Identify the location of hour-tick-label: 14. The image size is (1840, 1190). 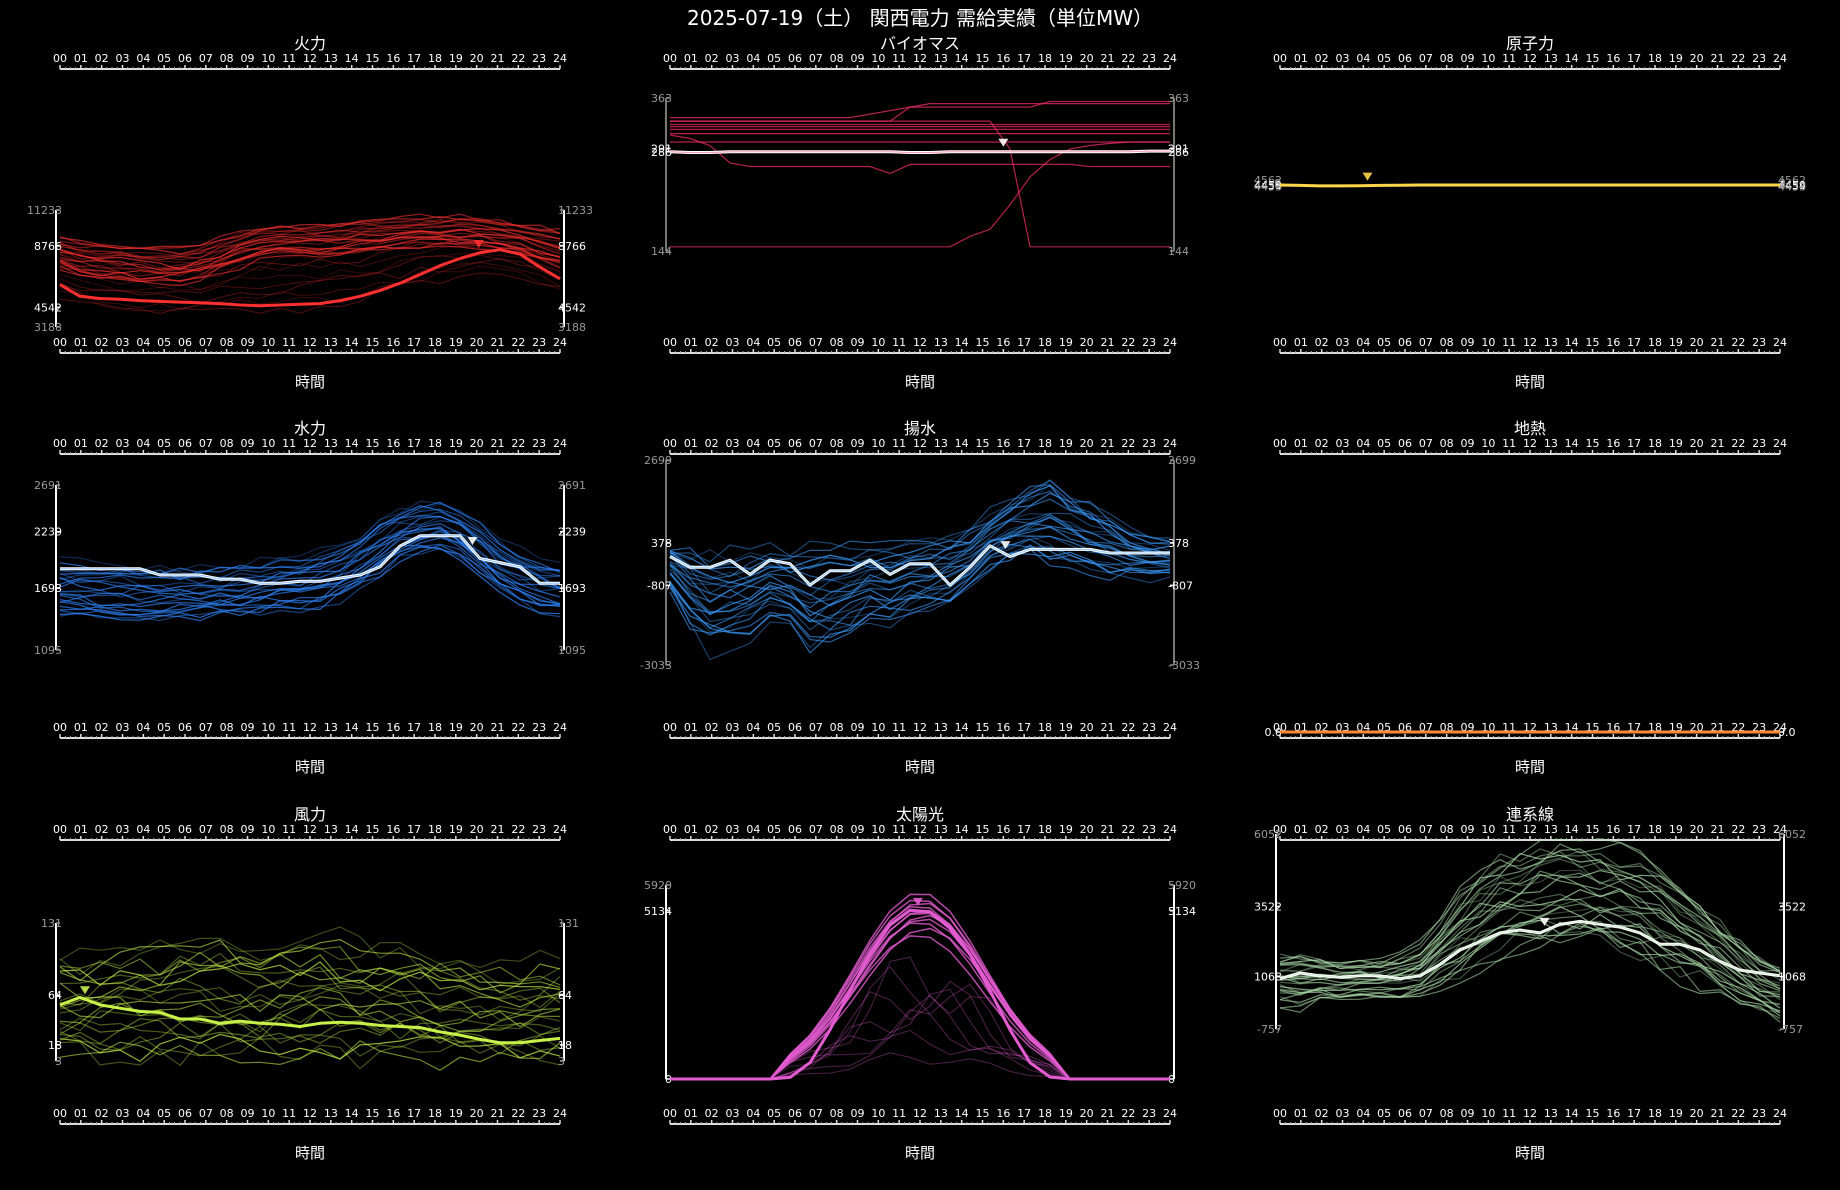
(1572, 829).